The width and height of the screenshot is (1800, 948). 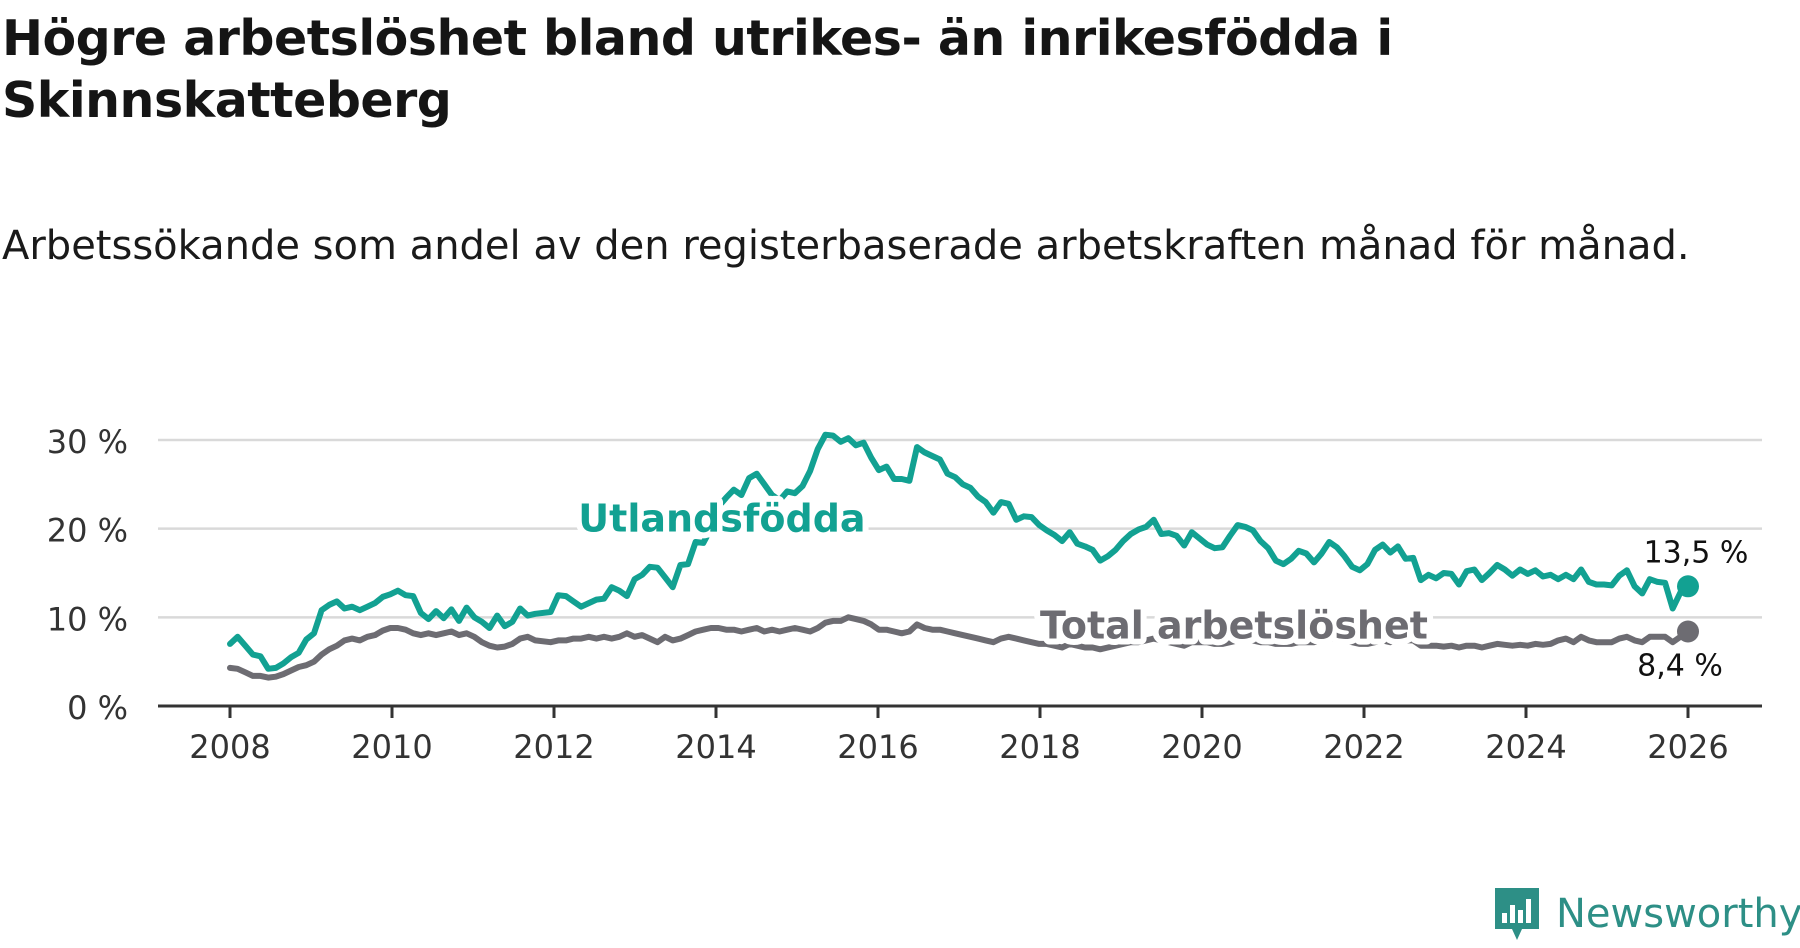 What do you see at coordinates (1680, 666) in the screenshot?
I see `end-value-label-total: 8,4 %` at bounding box center [1680, 666].